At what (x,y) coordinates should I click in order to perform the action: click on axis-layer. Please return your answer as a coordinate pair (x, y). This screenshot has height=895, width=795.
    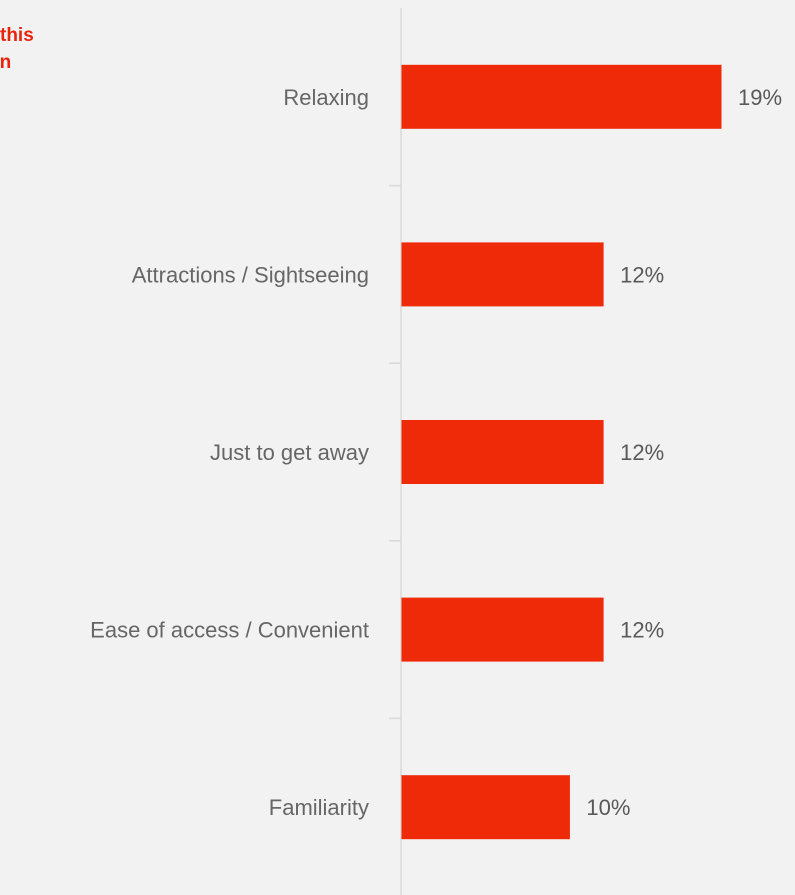
    Looking at the image, I should click on (395, 451).